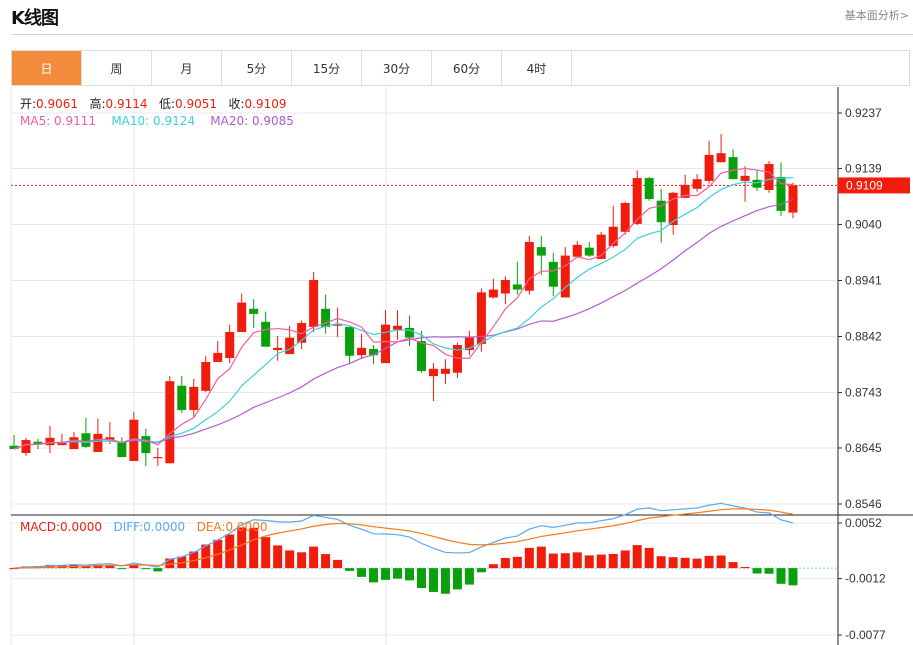 This screenshot has width=913, height=645. I want to click on diff-value: DIFF:0.0000, so click(149, 527).